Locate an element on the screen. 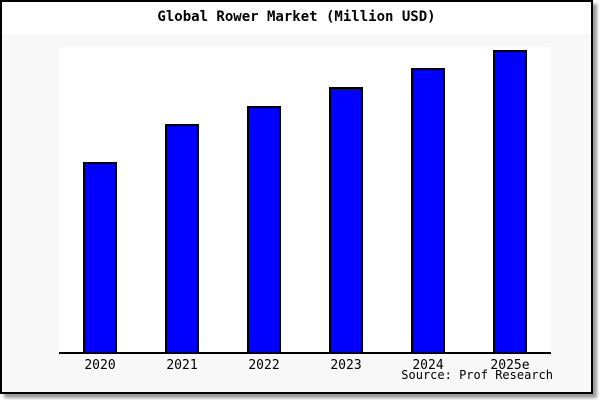 The width and height of the screenshot is (600, 400). bar-2025e is located at coordinates (510, 201).